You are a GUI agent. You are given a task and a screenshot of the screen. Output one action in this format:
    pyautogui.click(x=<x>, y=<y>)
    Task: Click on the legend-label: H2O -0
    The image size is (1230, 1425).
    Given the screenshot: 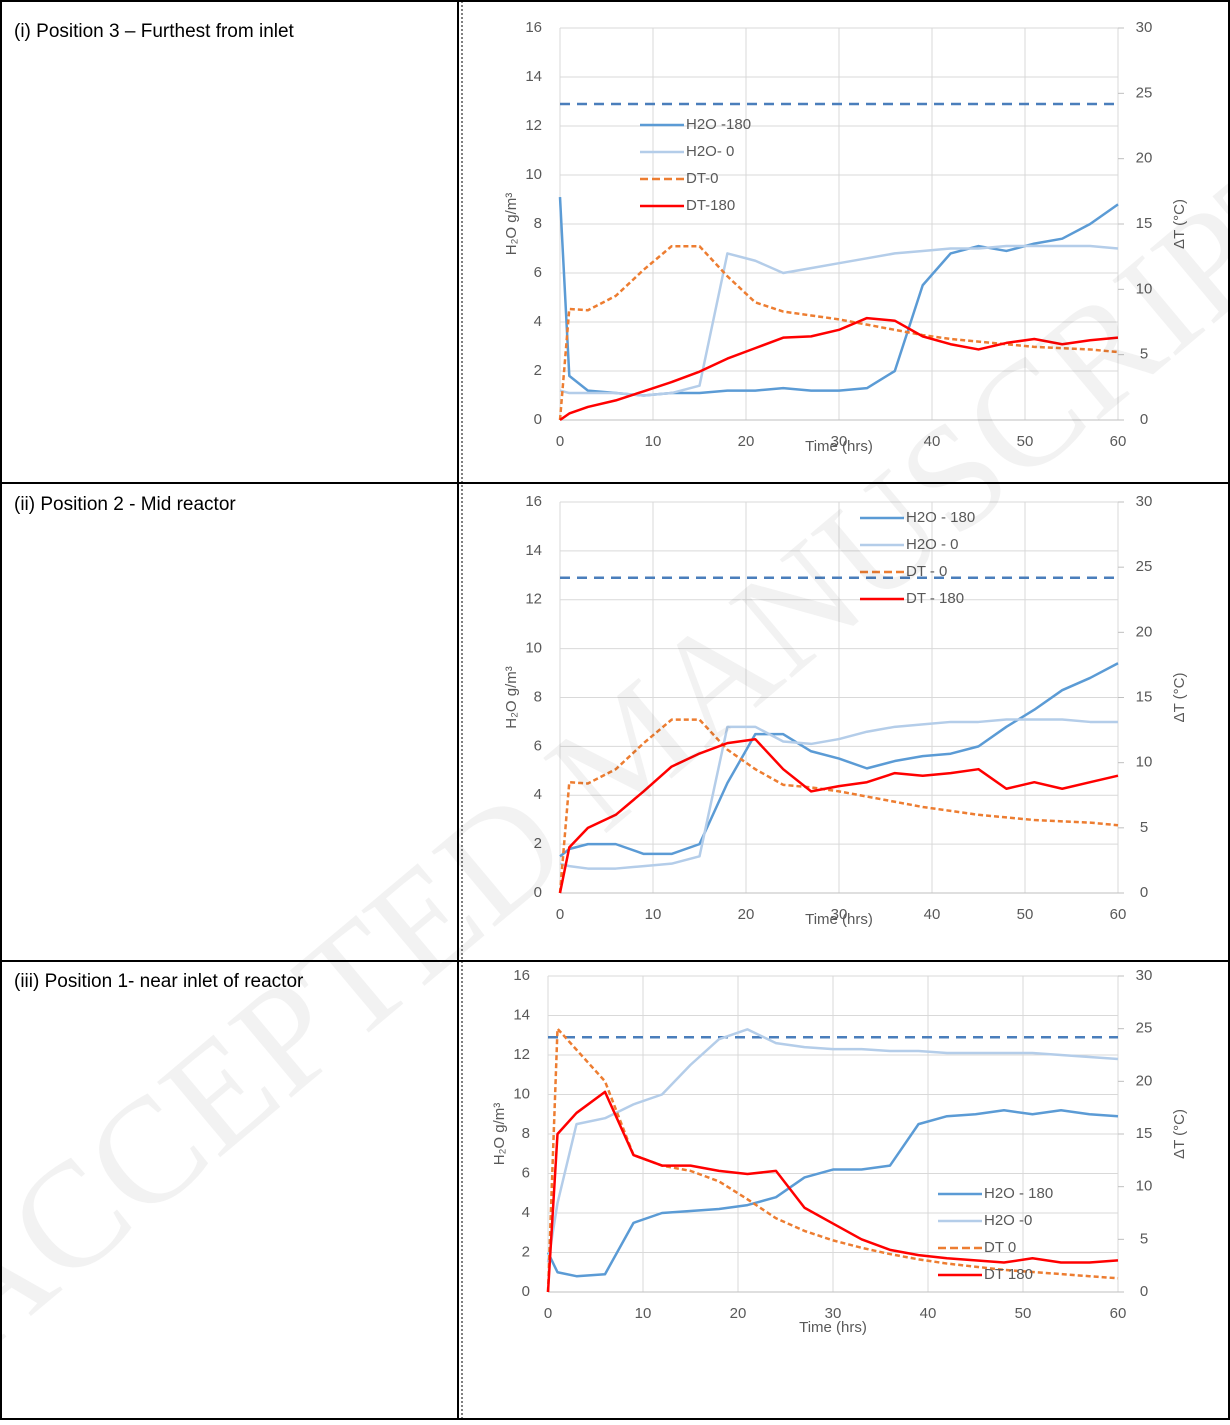 What is the action you would take?
    pyautogui.click(x=1008, y=1220)
    